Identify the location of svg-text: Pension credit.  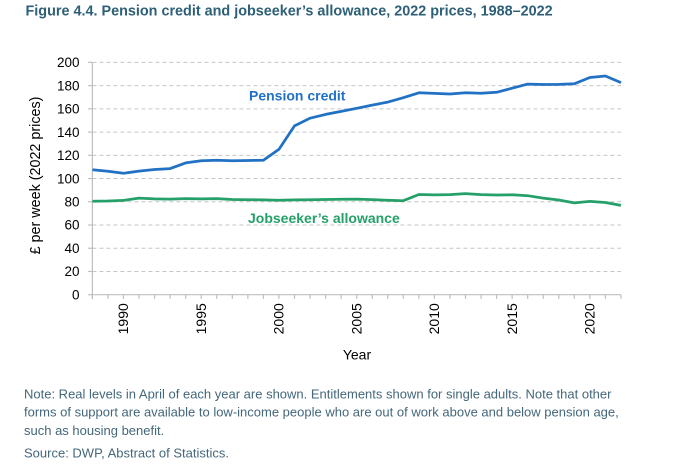
(297, 96).